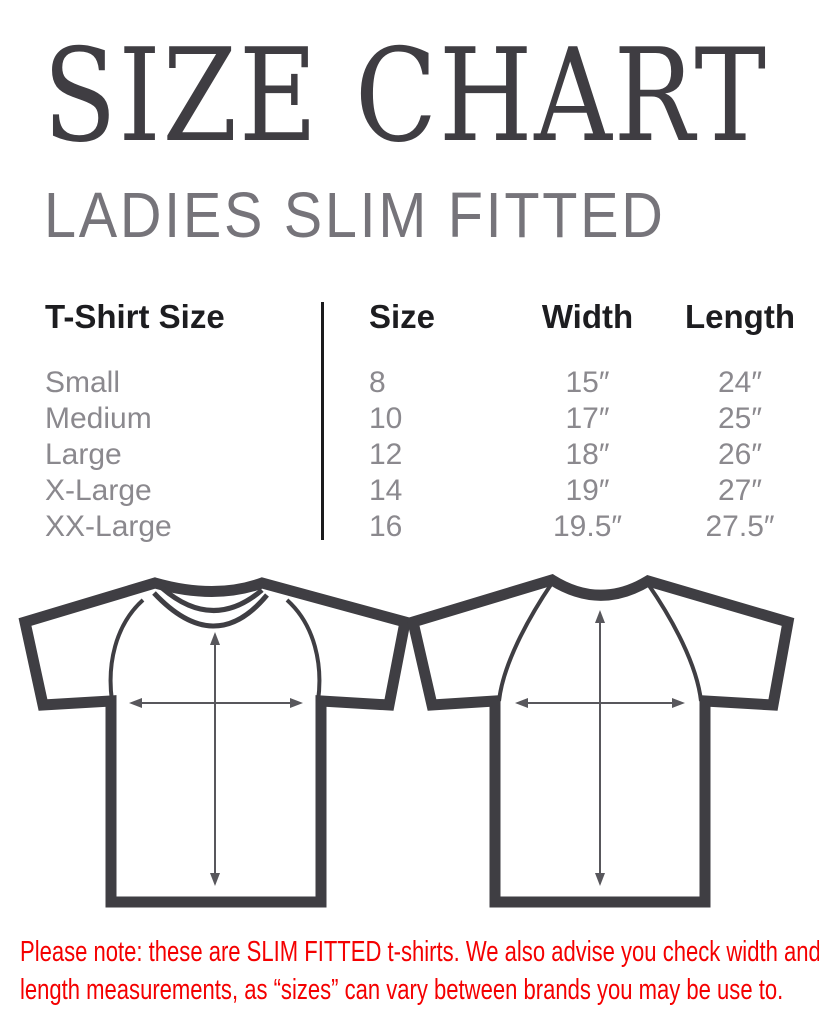 Image resolution: width=819 pixels, height=1024 pixels. Describe the element at coordinates (417, 455) in the screenshot. I see `table-row: Large 12 18″ 26″` at that location.